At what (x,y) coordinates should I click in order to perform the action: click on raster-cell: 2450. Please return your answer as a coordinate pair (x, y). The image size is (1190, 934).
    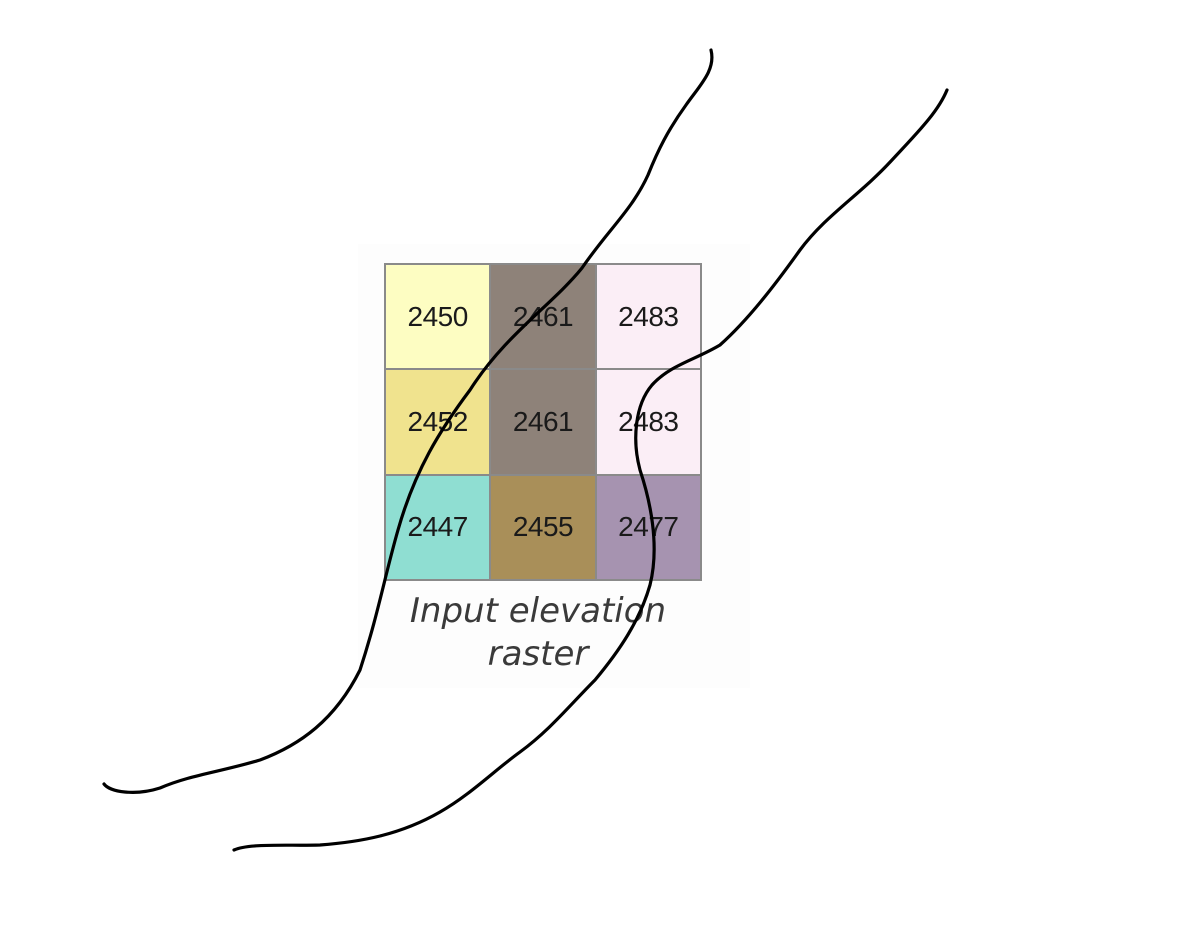
    Looking at the image, I should click on (438, 317).